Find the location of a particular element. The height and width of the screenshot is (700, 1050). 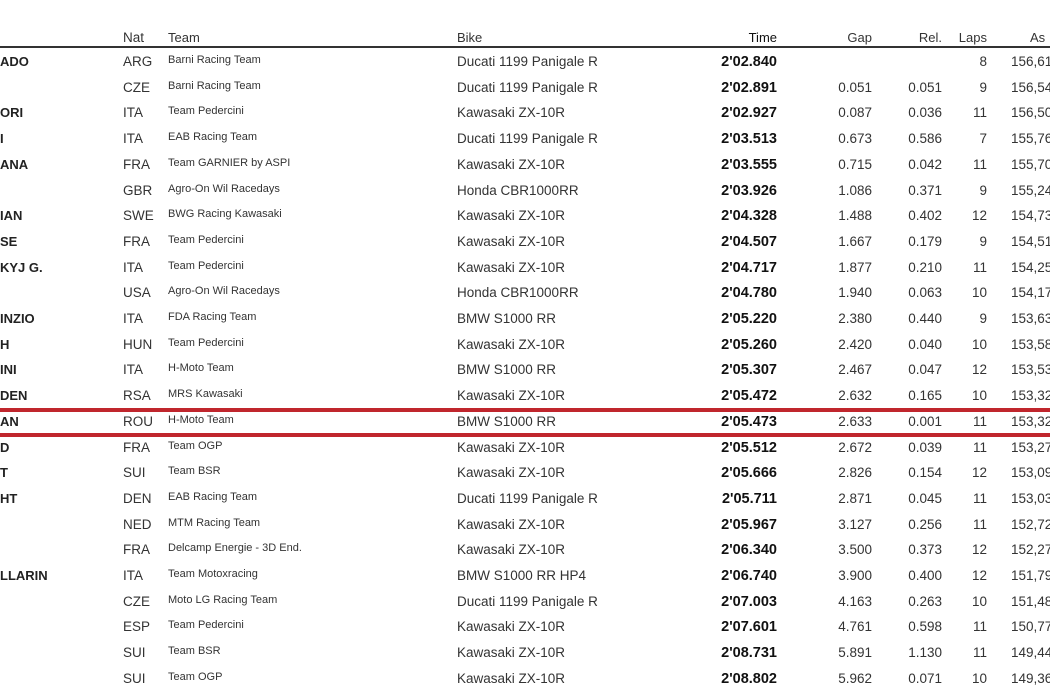

cell-rel: 0.165 is located at coordinates (925, 396).